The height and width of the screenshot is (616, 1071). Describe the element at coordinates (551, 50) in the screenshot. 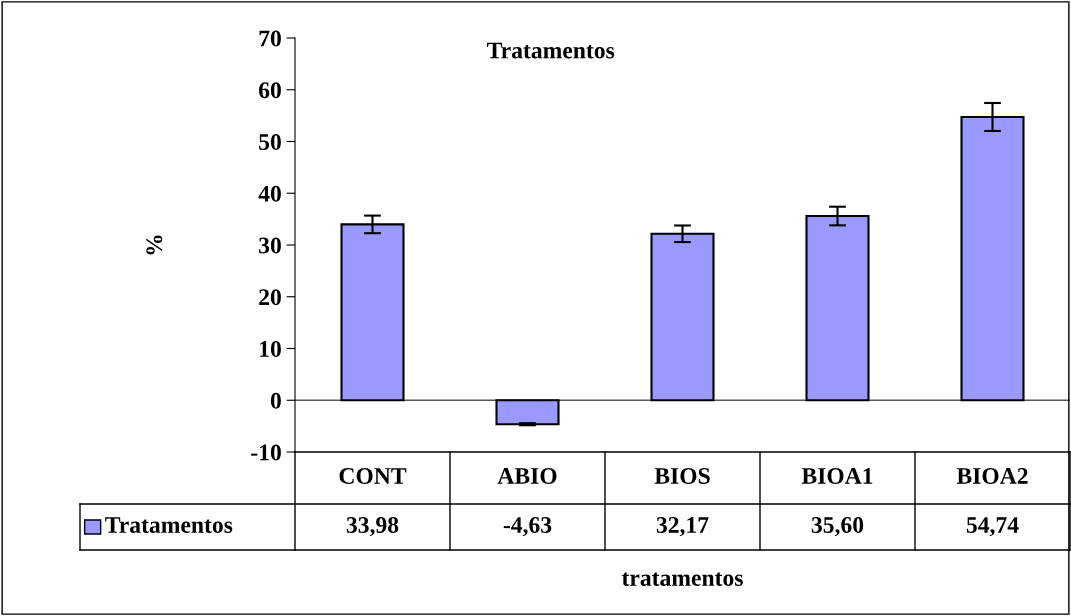

I see `chart-title: Tratamentos` at that location.